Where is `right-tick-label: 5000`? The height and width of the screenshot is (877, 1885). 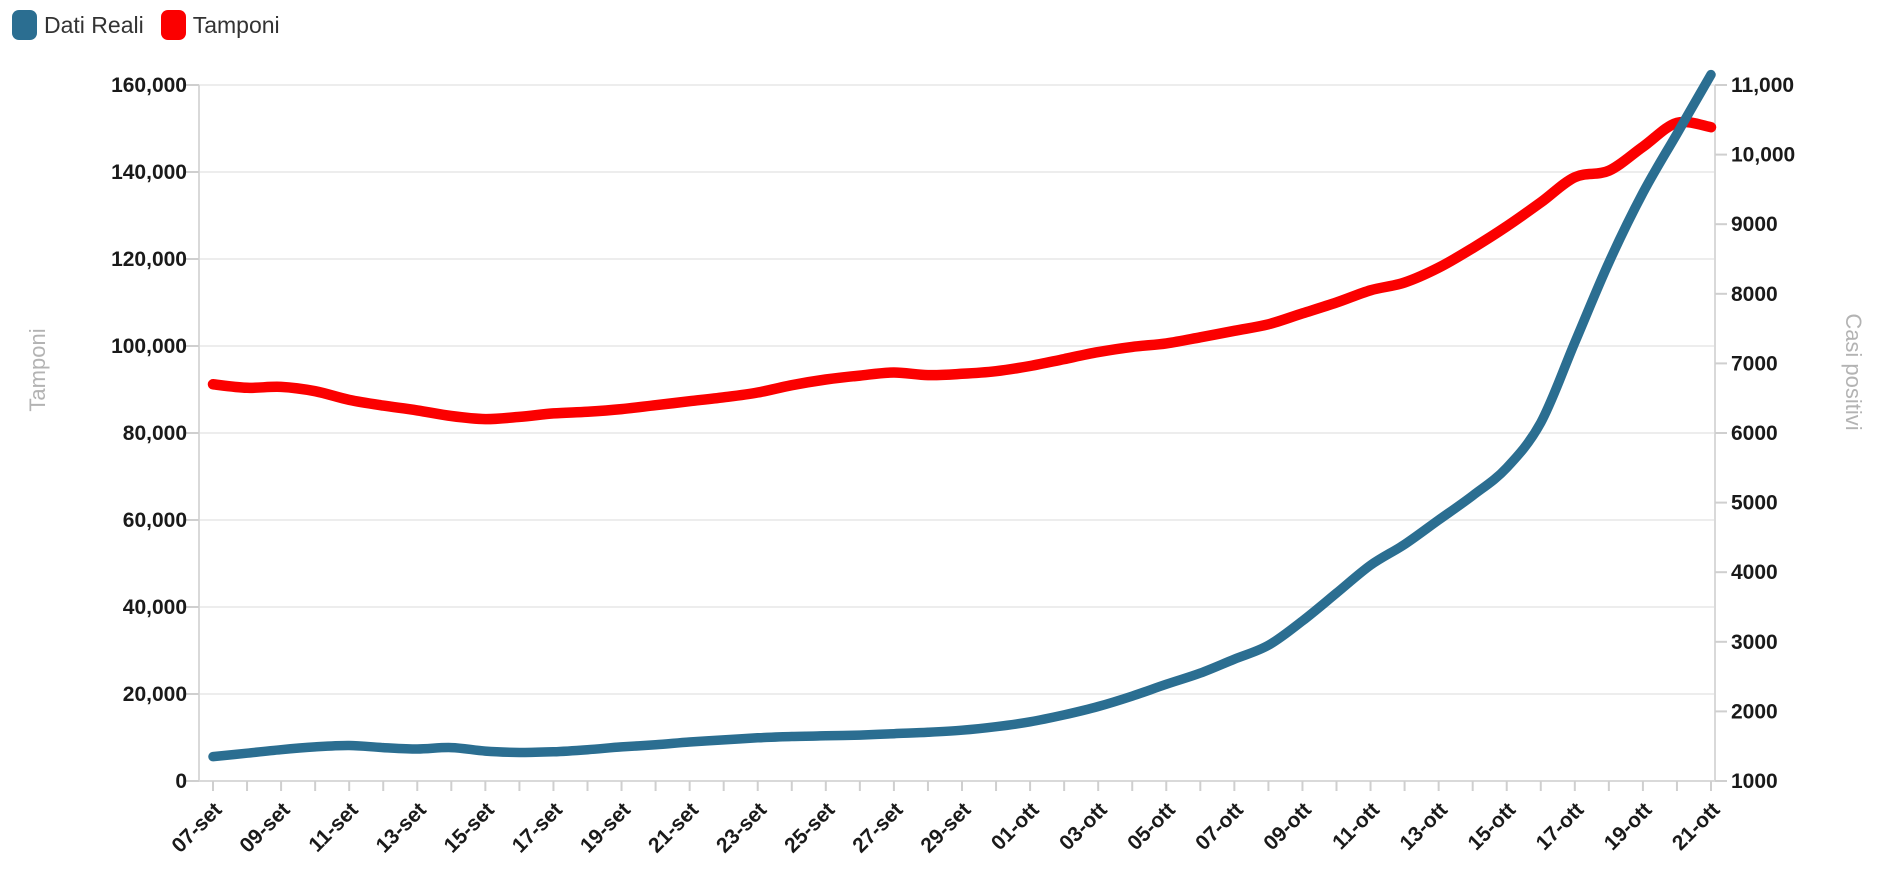
right-tick-label: 5000 is located at coordinates (1754, 503).